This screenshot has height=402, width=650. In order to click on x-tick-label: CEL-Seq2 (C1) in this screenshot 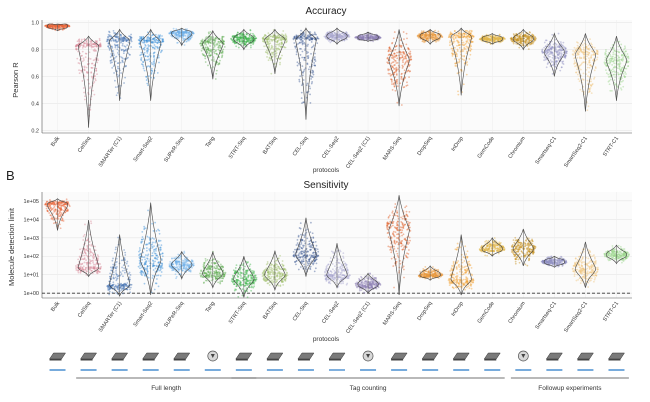, I will do `click(358, 153)`.